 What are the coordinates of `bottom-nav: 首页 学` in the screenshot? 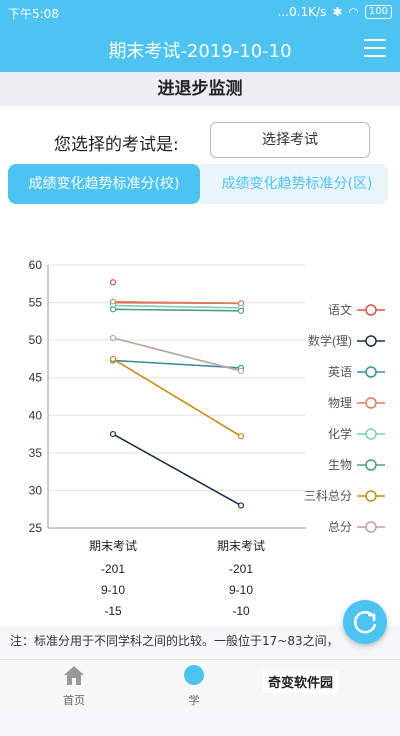 It's located at (200, 685).